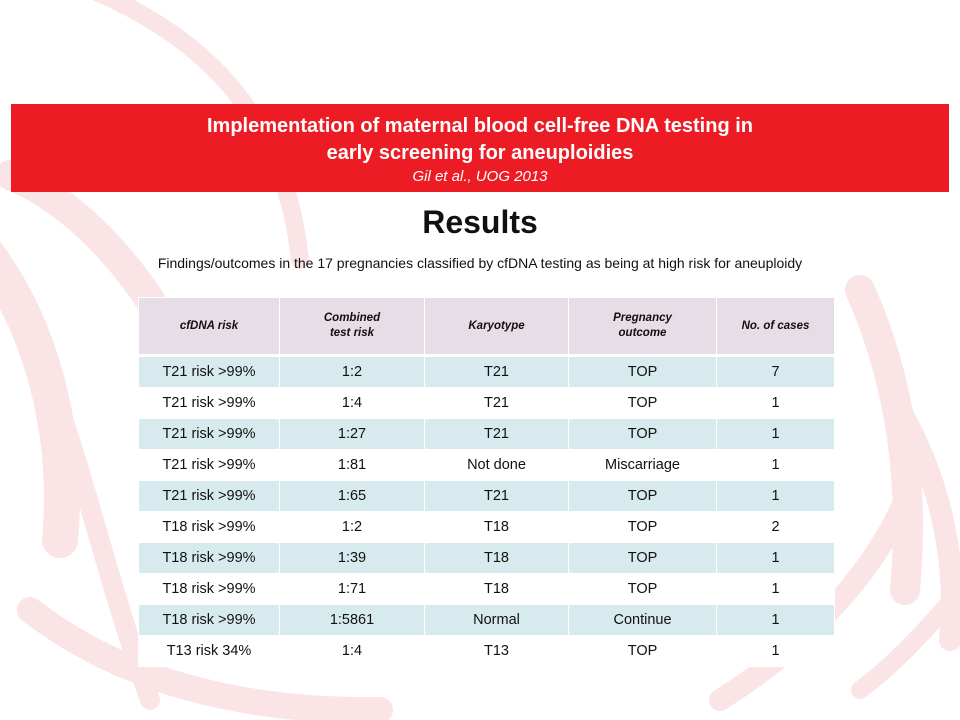 Image resolution: width=960 pixels, height=720 pixels. I want to click on column-header-karyotype: Karyotype, so click(496, 327).